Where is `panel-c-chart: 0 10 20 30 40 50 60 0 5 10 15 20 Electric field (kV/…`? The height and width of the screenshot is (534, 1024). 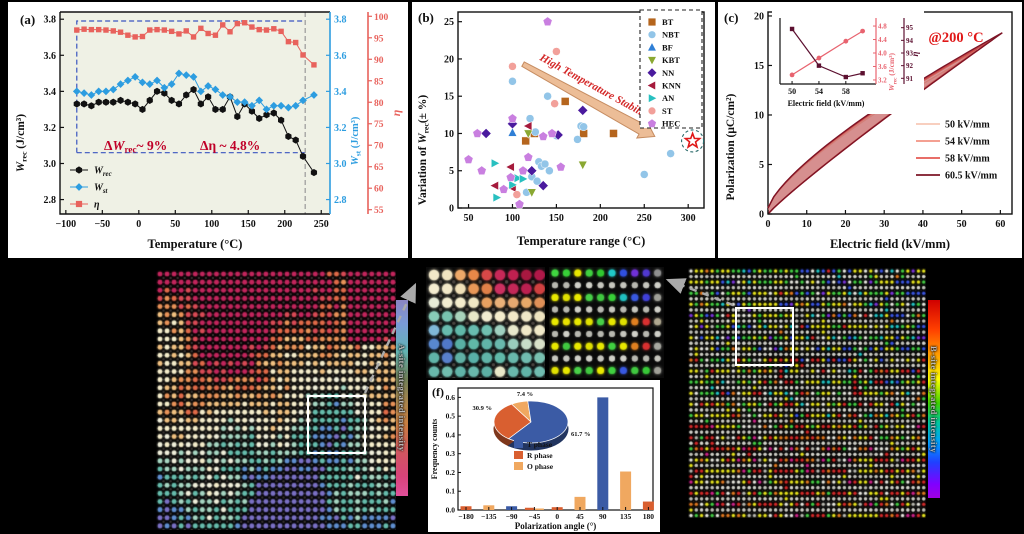 panel-c-chart: 0 10 20 30 40 50 60 0 5 10 15 20 Electric field (kV/… is located at coordinates (868, 130).